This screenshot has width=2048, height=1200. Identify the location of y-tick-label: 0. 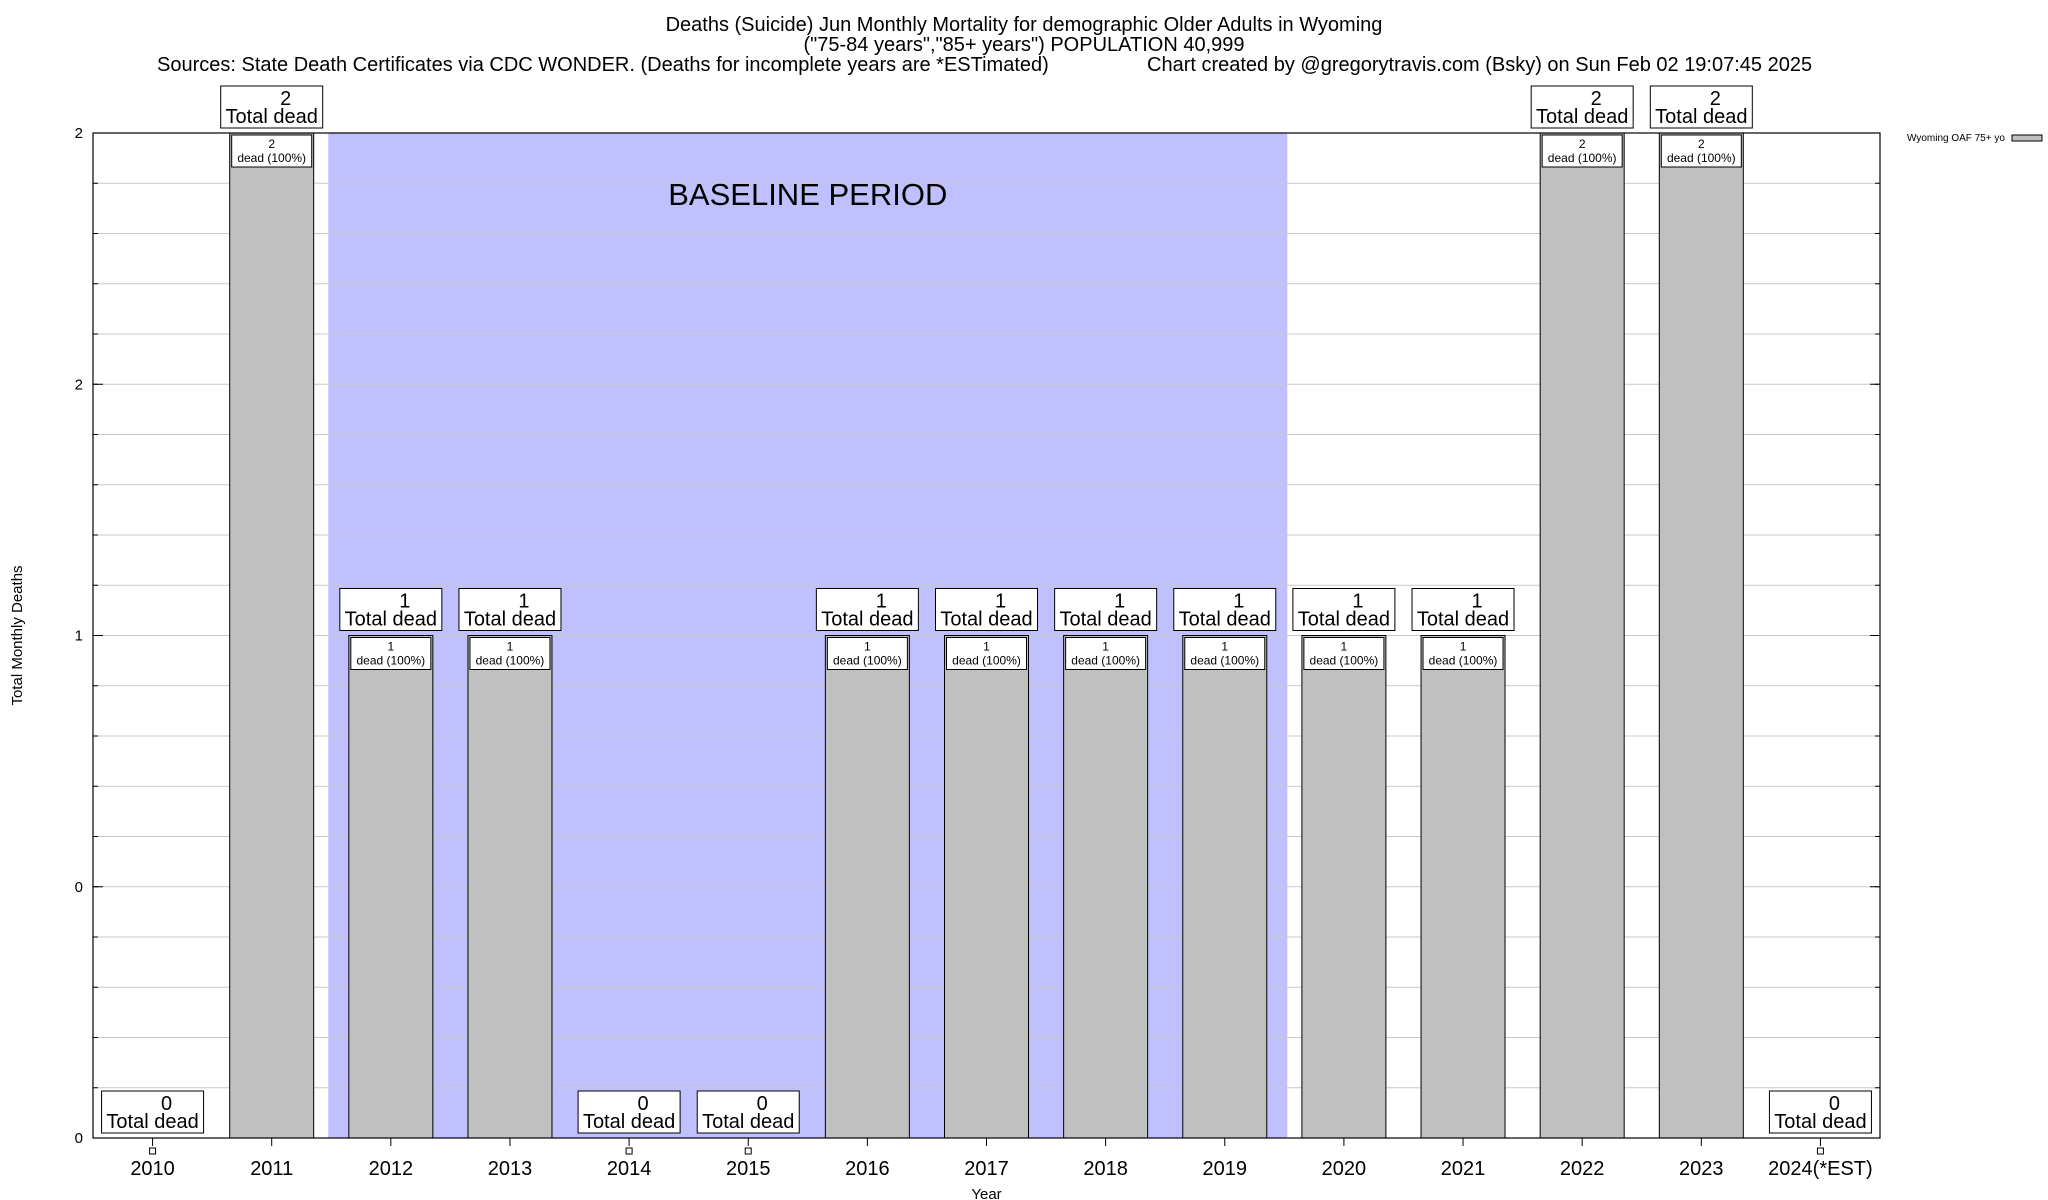
(79, 887).